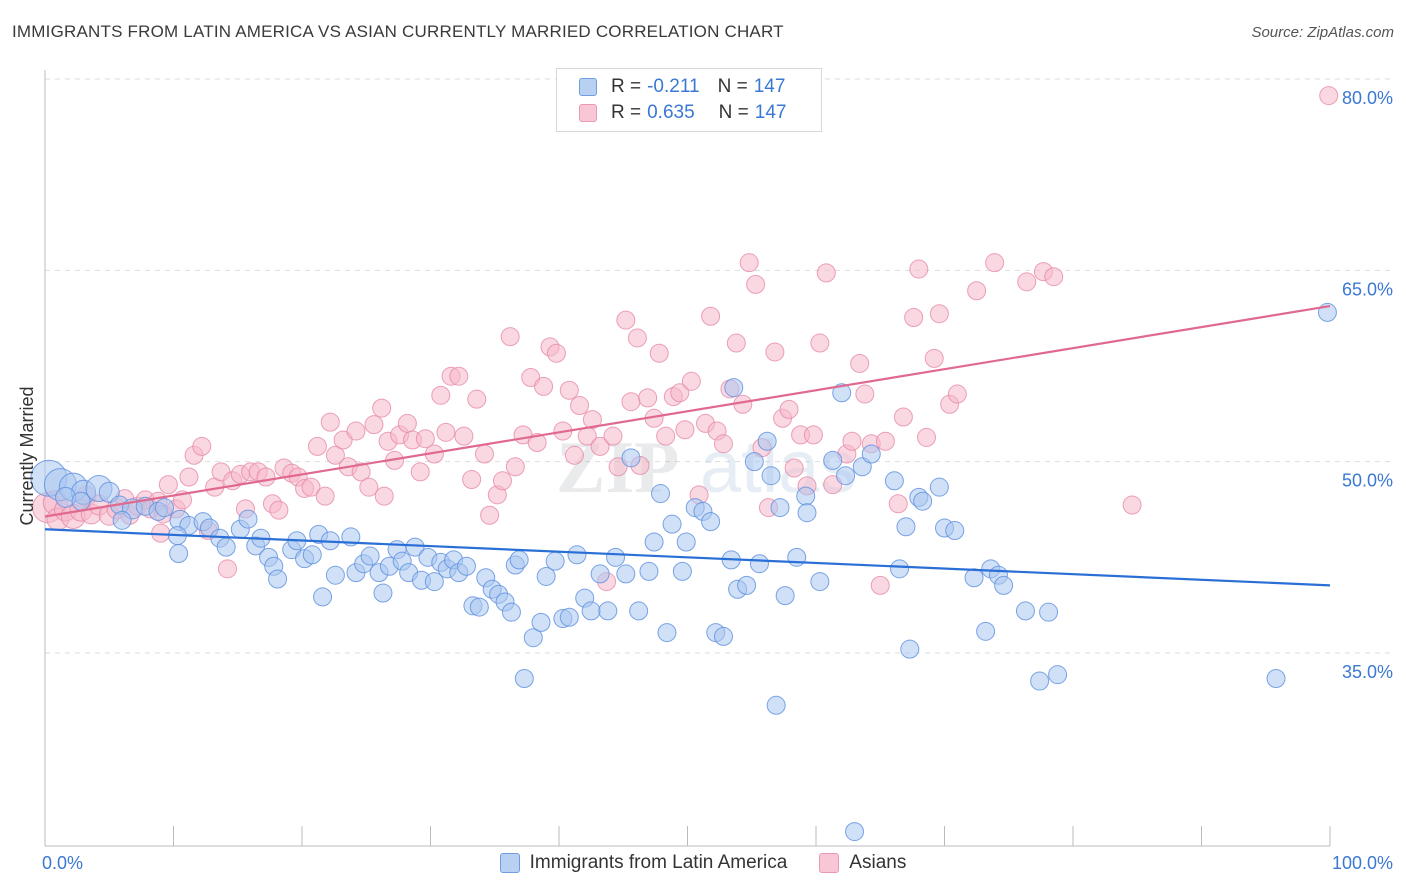 The image size is (1406, 892). I want to click on y-tick-label: 35.0%, so click(1367, 672).